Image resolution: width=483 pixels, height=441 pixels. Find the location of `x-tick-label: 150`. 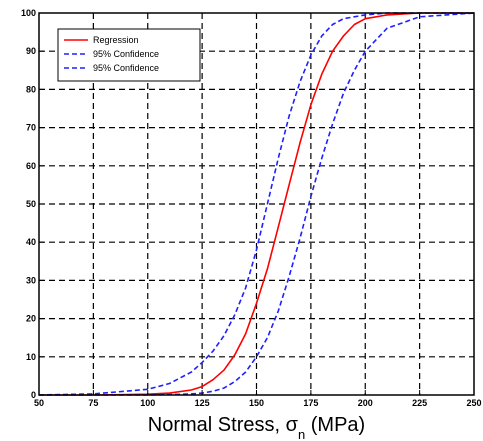

x-tick-label: 150 is located at coordinates (256, 403).